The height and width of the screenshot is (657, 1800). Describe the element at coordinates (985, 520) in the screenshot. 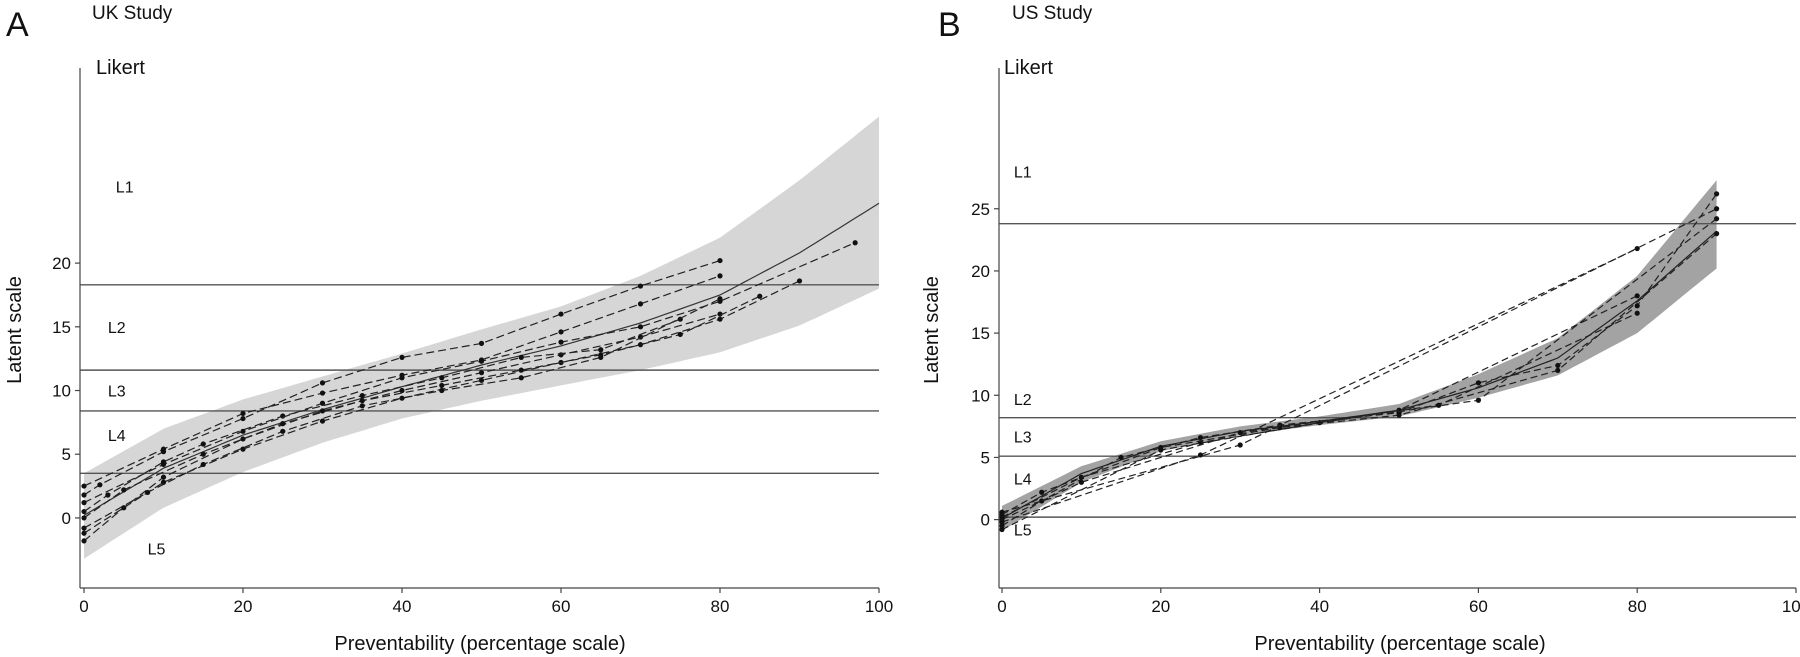

I see `panel-b-y-tick-label: 0` at that location.